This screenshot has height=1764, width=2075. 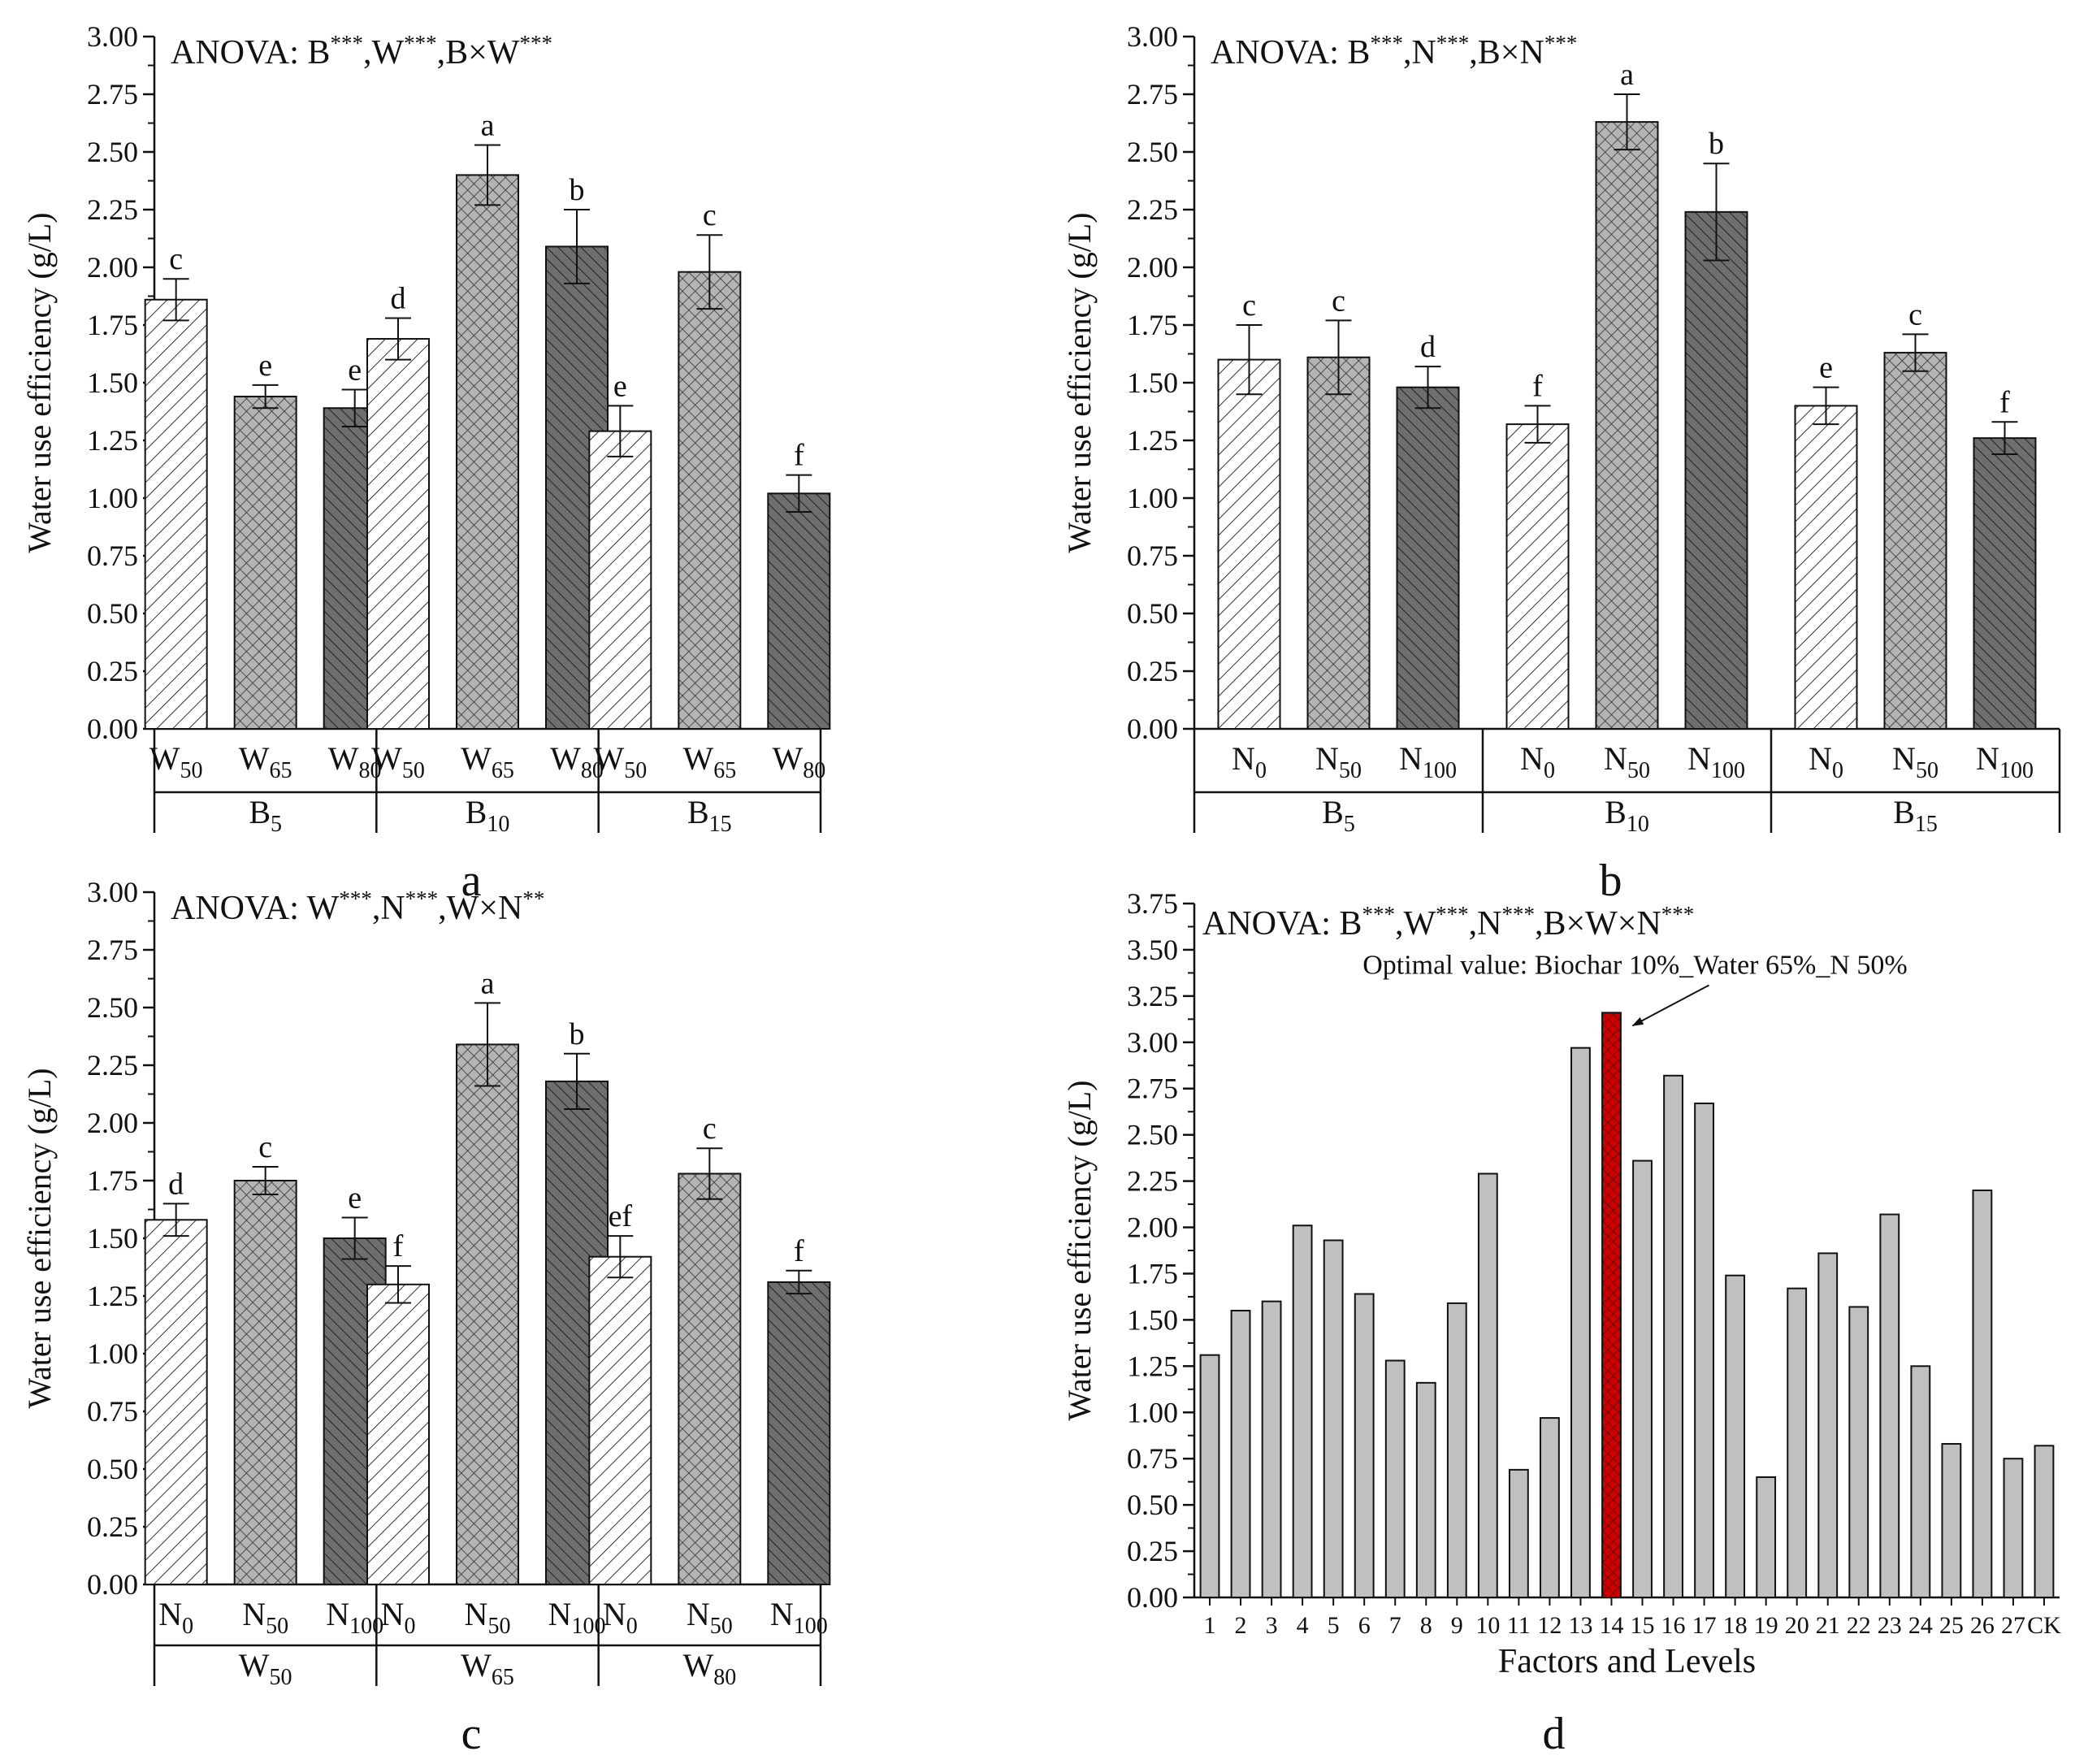 What do you see at coordinates (1537, 386) in the screenshot?
I see `significance-letter: f` at bounding box center [1537, 386].